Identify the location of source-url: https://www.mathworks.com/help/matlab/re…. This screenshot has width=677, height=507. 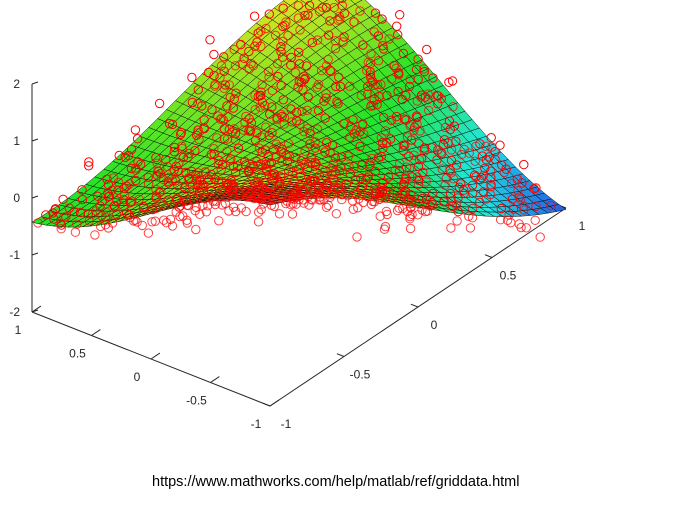
(336, 482).